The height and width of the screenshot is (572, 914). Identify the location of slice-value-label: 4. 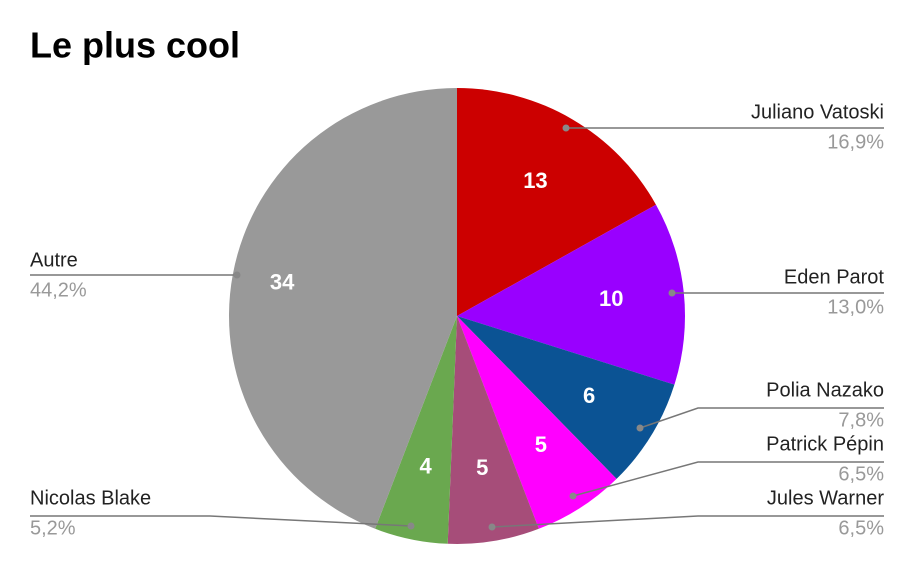
(425, 466).